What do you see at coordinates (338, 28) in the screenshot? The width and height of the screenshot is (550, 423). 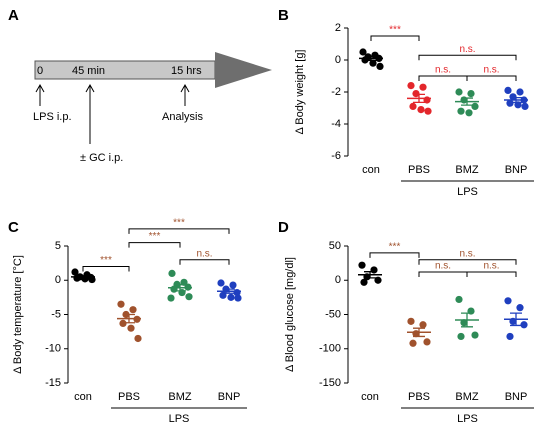 I see `y-tick-label: 2` at bounding box center [338, 28].